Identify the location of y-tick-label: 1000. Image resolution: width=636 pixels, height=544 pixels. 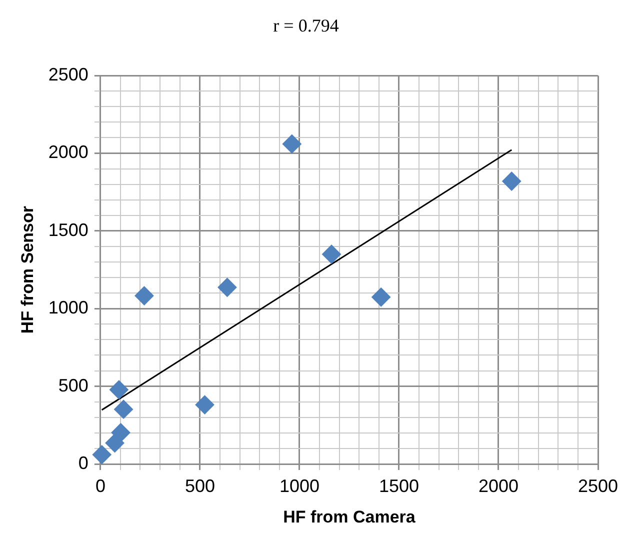
(68, 308).